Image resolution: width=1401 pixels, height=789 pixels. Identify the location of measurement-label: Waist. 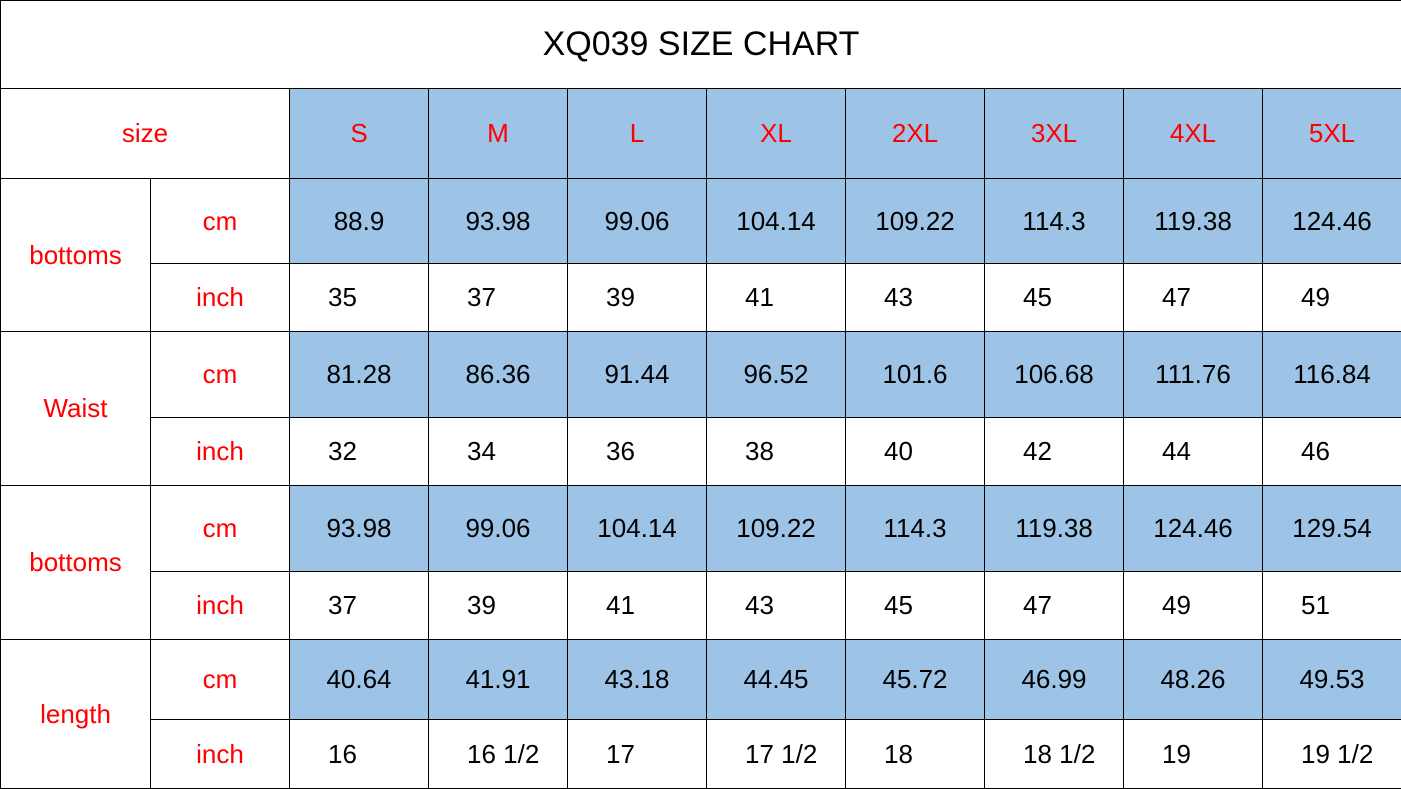
(76, 409).